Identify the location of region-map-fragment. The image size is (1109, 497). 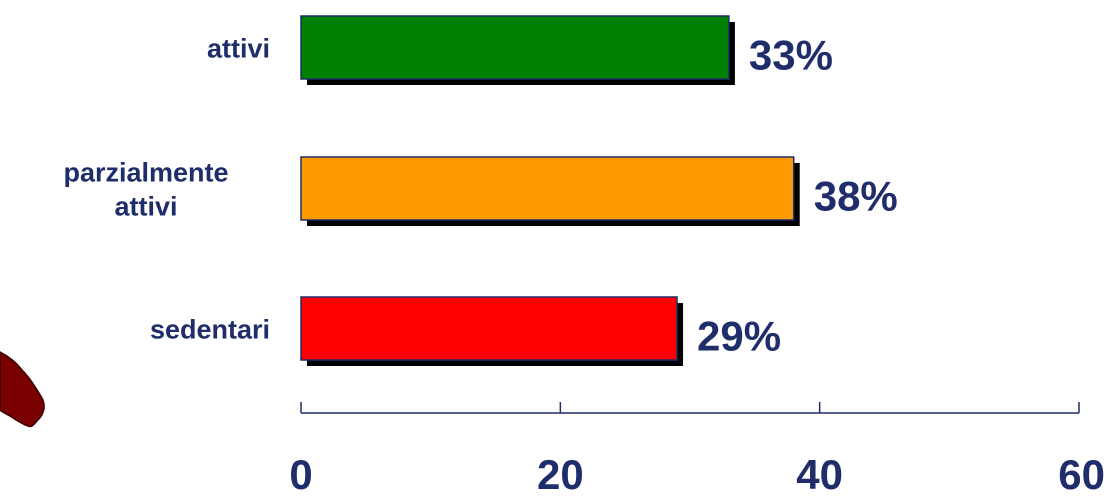
(22, 389).